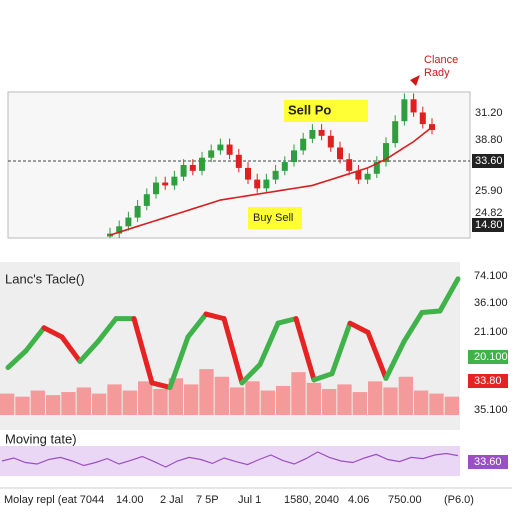 This screenshot has width=512, height=512. Describe the element at coordinates (41, 438) in the screenshot. I see `panel-title: Moving tate)` at that location.